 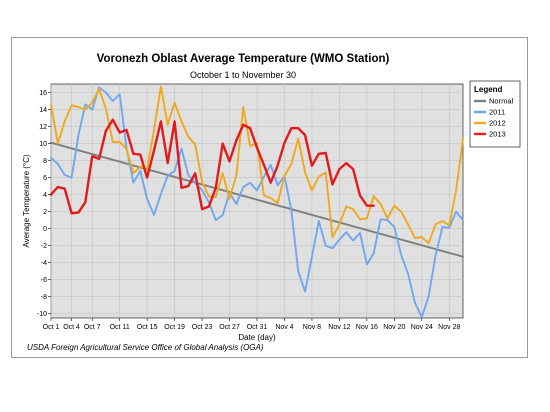 What do you see at coordinates (501, 101) in the screenshot?
I see `legend-label: Normal` at bounding box center [501, 101].